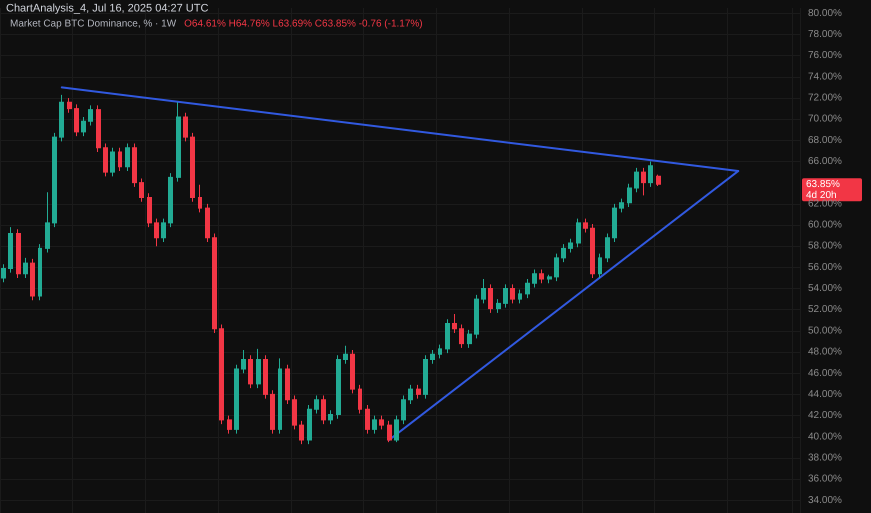 The image size is (871, 513). Describe the element at coordinates (825, 98) in the screenshot. I see `y-tick-label: 72.00%` at that location.